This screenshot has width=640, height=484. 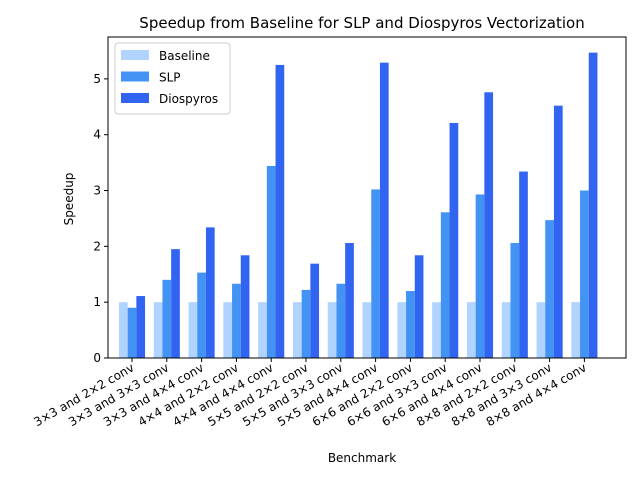 I want to click on legend: Baseline SLP Diospyros, so click(x=172, y=78).